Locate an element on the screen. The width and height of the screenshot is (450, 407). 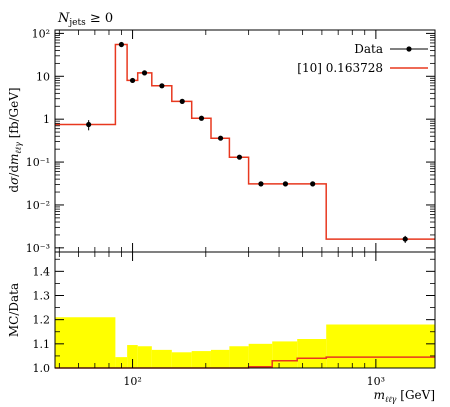
main-ylabel: dσ/dmℓℓγ [fb/GeV] is located at coordinates (15, 139).